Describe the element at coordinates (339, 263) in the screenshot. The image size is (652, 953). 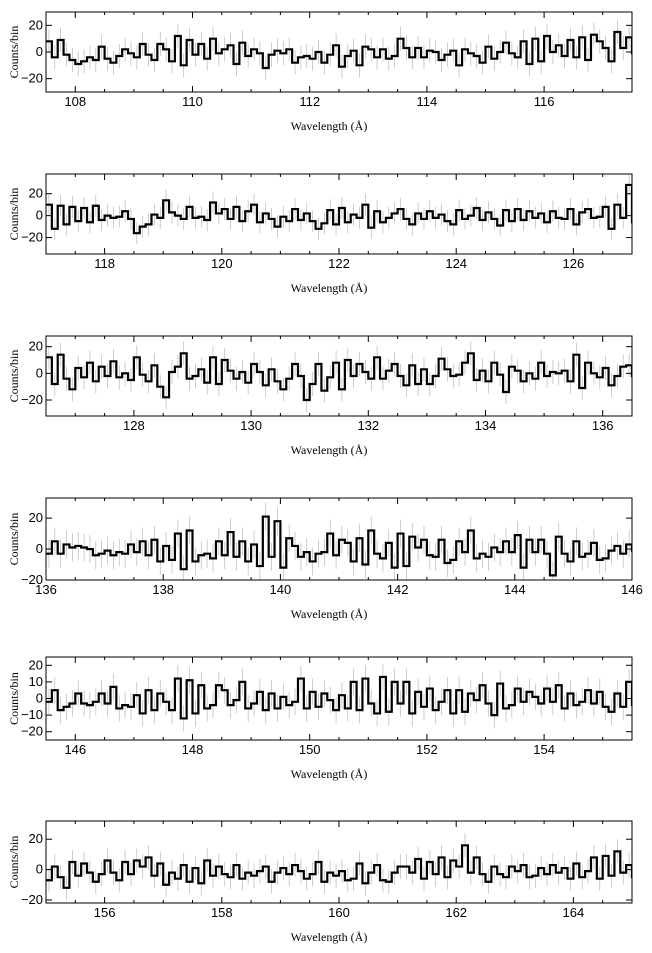
I see `x-tick-label: 122` at that location.